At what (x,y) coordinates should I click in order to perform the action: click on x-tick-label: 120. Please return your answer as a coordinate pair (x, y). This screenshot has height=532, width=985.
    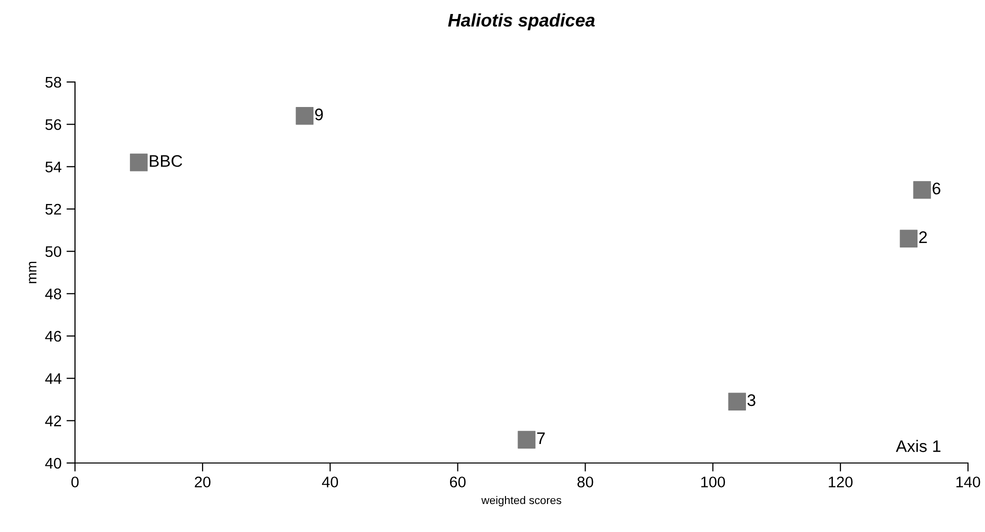
    Looking at the image, I should click on (840, 482).